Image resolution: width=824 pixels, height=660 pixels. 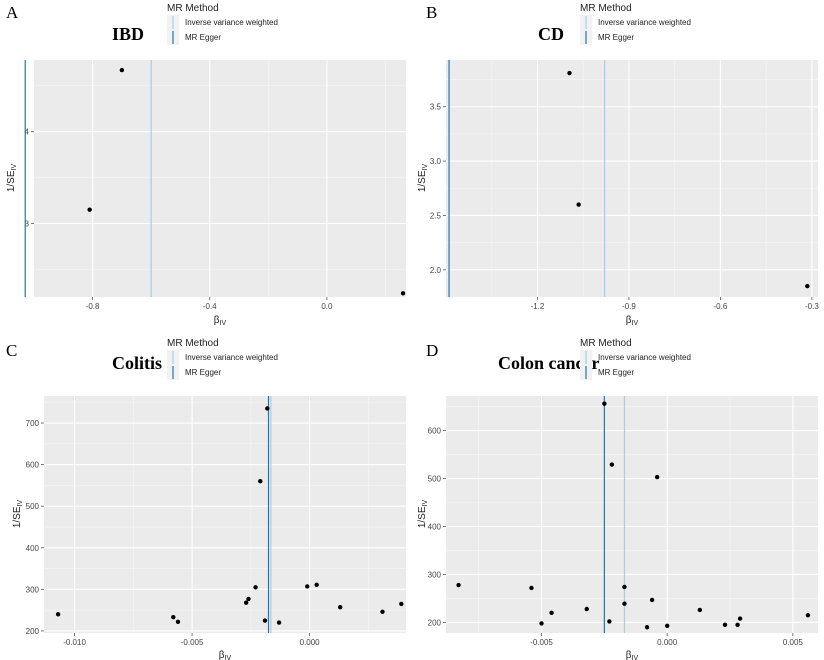 I want to click on y-tick-label: 500, so click(x=435, y=479).